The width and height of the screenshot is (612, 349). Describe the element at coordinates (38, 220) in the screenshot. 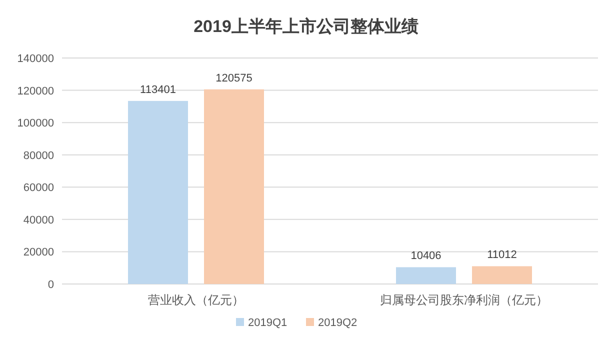

I see `y-tick-label: 40000` at that location.